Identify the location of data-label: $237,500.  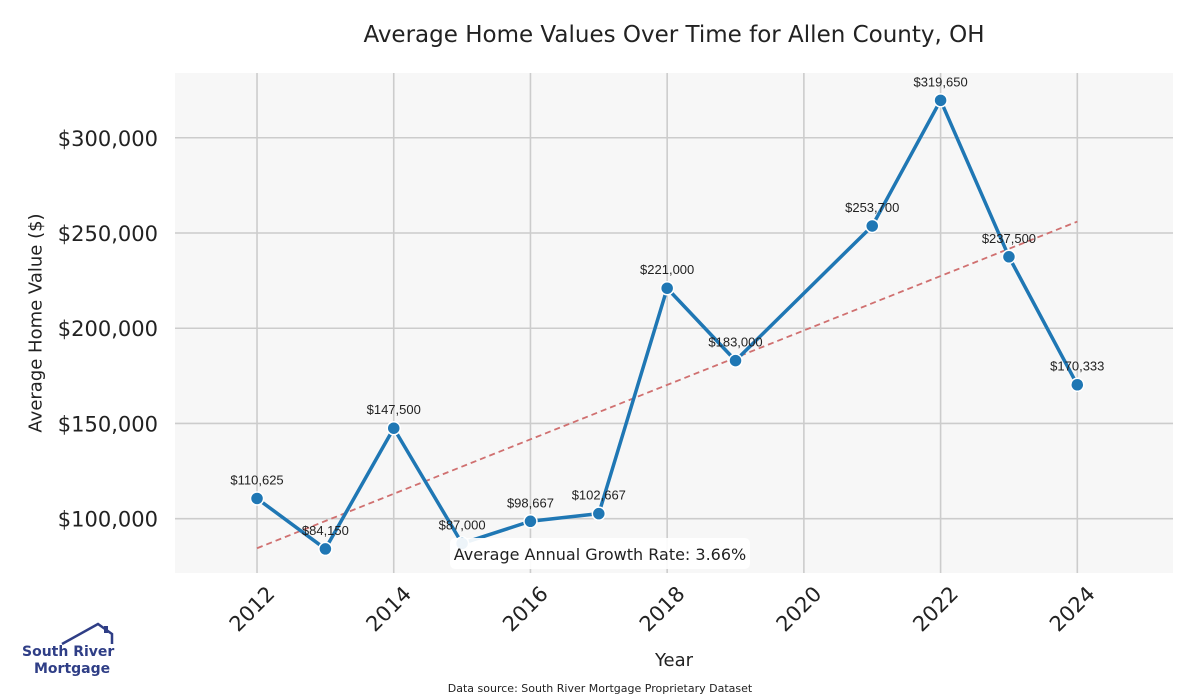
(1009, 238).